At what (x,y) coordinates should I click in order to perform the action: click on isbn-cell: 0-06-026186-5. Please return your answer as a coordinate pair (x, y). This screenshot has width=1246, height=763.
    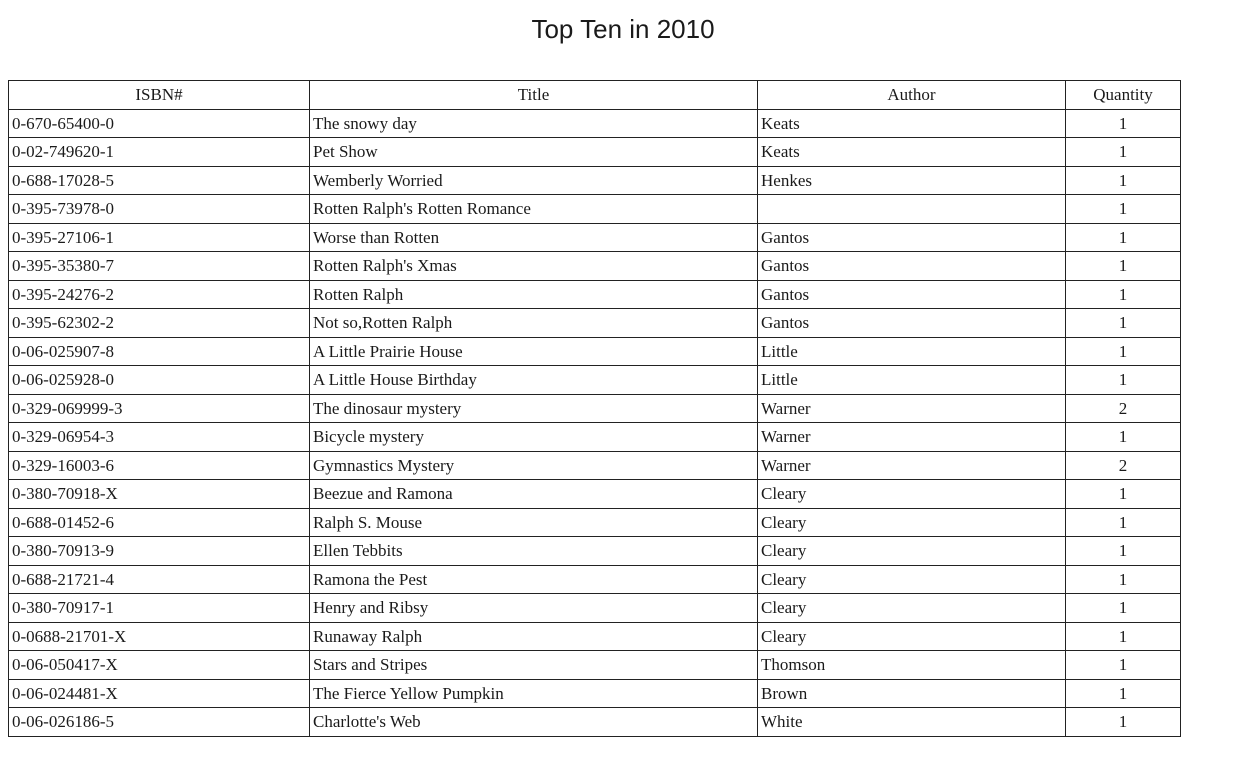
    Looking at the image, I should click on (159, 722).